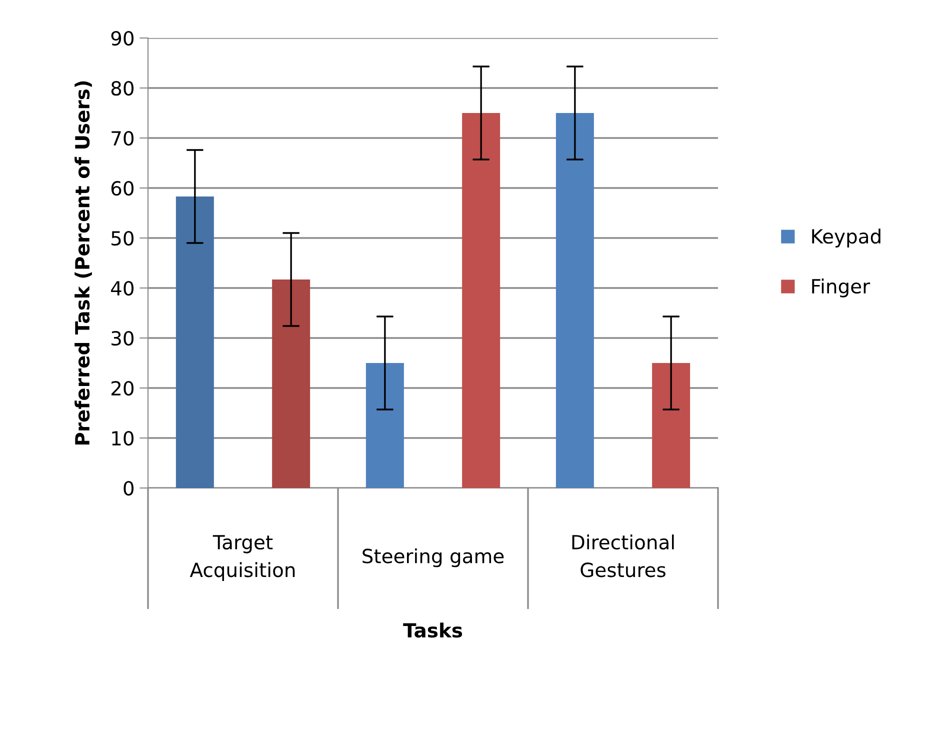  Describe the element at coordinates (846, 238) in the screenshot. I see `legend-label: Keypad` at that location.